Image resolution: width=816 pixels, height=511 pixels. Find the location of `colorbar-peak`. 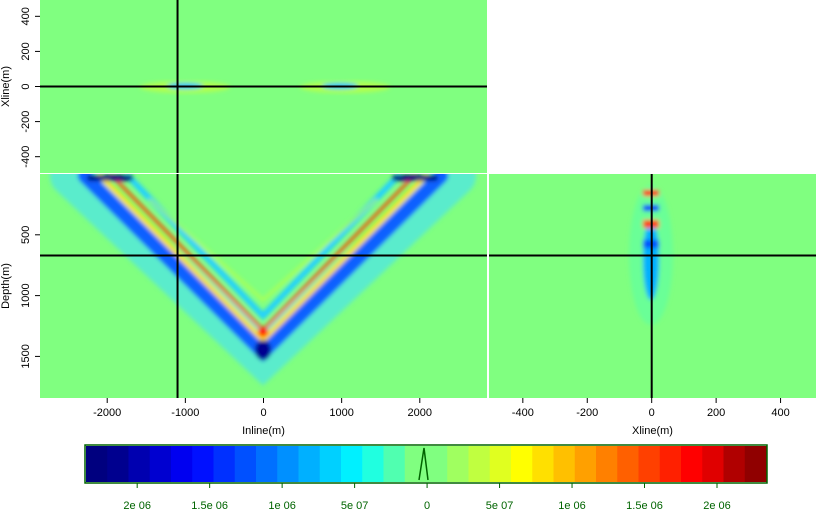

colorbar-peak is located at coordinates (423, 464).